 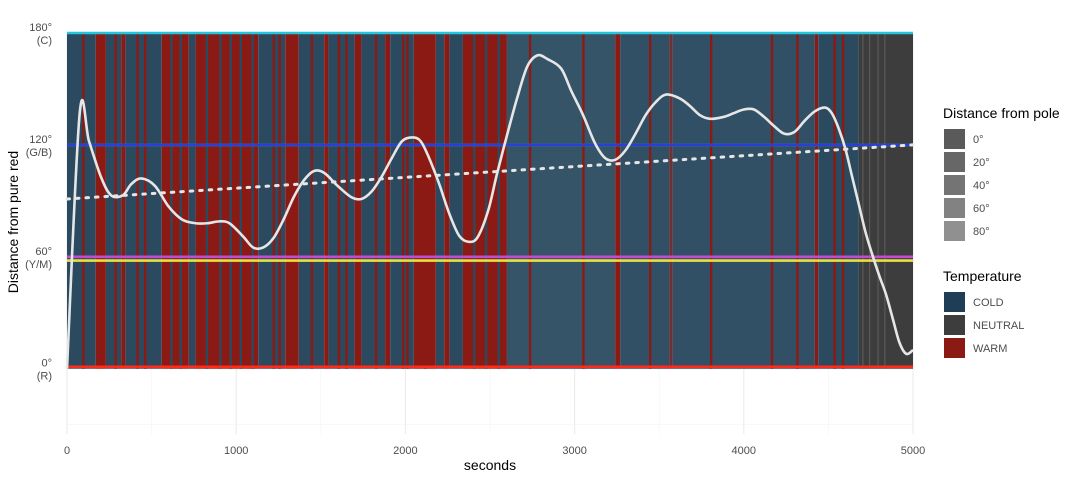 I want to click on legend-label: 80°, so click(x=981, y=232).